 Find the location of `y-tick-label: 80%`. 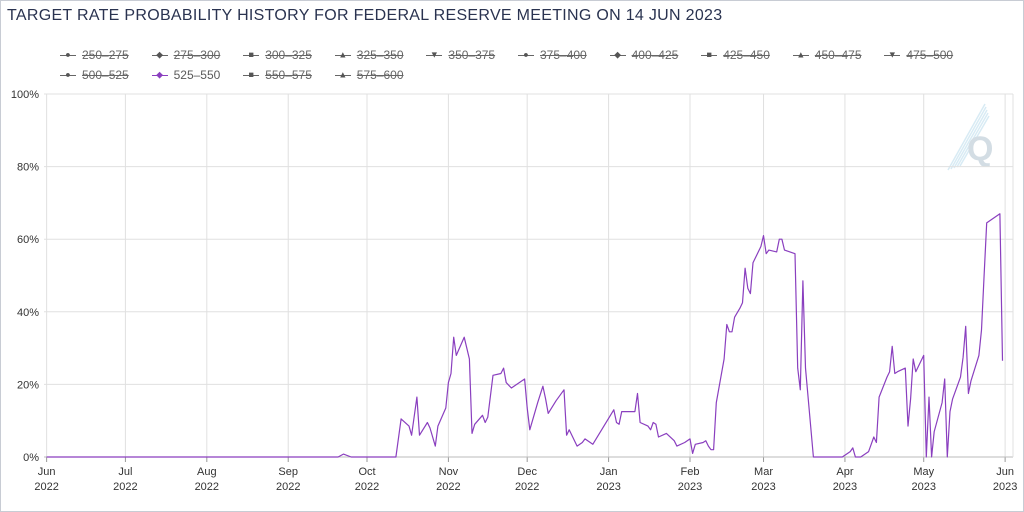

y-tick-label: 80% is located at coordinates (28, 168).